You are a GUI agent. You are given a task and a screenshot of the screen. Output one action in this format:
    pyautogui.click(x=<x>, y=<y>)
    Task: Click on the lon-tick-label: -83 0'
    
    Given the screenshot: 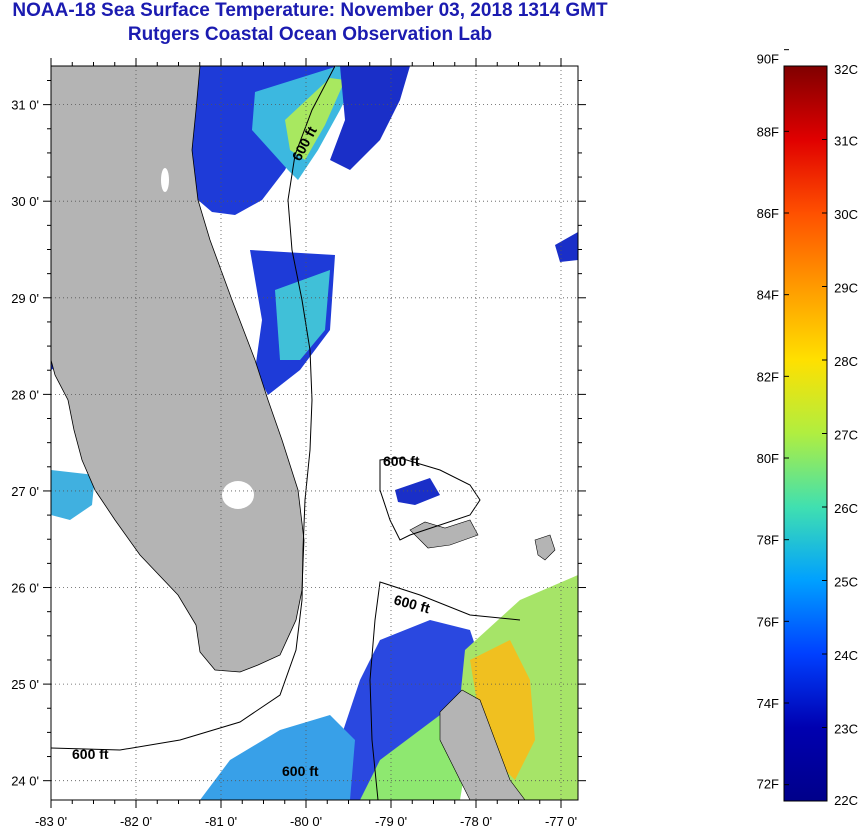 What is the action you would take?
    pyautogui.click(x=51, y=821)
    